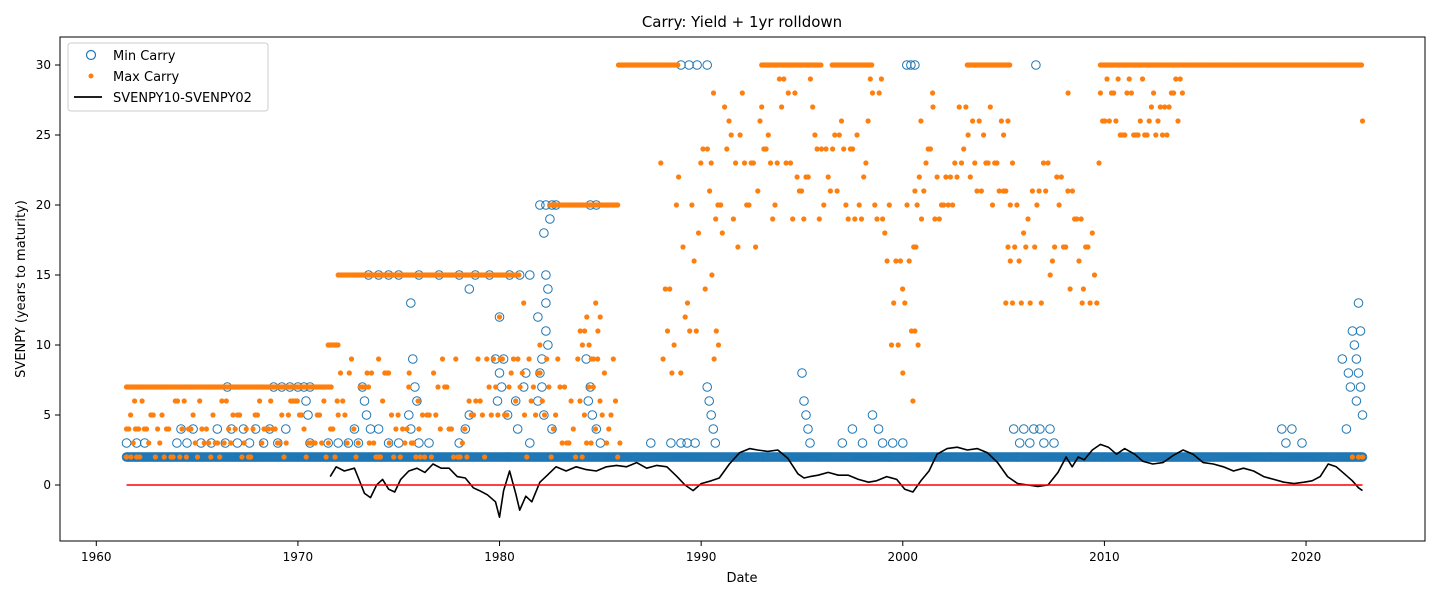 Image resolution: width=1440 pixels, height=600 pixels. What do you see at coordinates (43, 275) in the screenshot?
I see `y-tick-label: 15` at bounding box center [43, 275].